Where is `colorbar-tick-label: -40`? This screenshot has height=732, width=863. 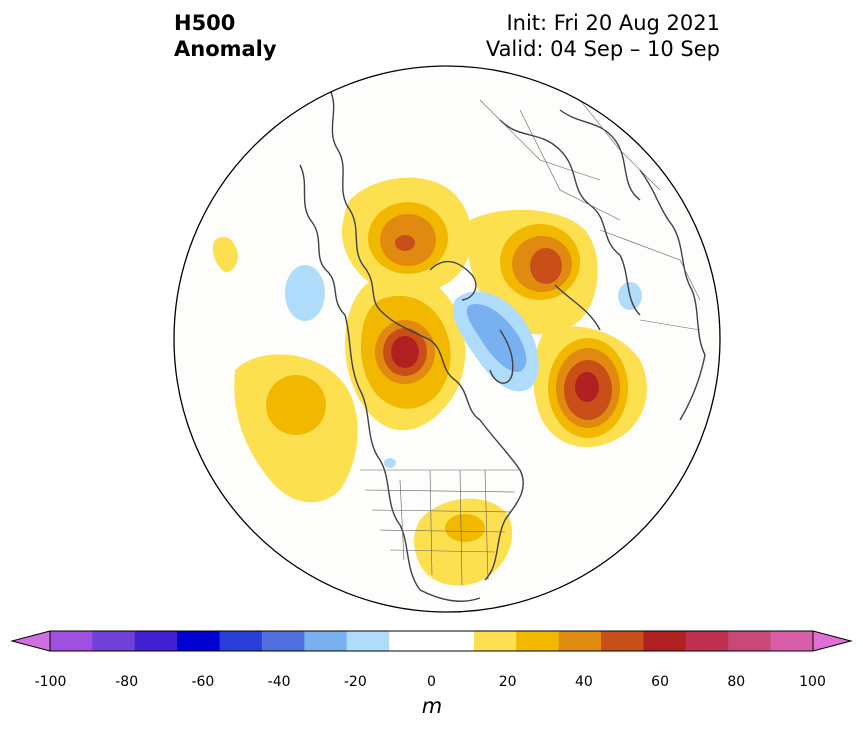
colorbar-tick-label: -40 is located at coordinates (279, 682).